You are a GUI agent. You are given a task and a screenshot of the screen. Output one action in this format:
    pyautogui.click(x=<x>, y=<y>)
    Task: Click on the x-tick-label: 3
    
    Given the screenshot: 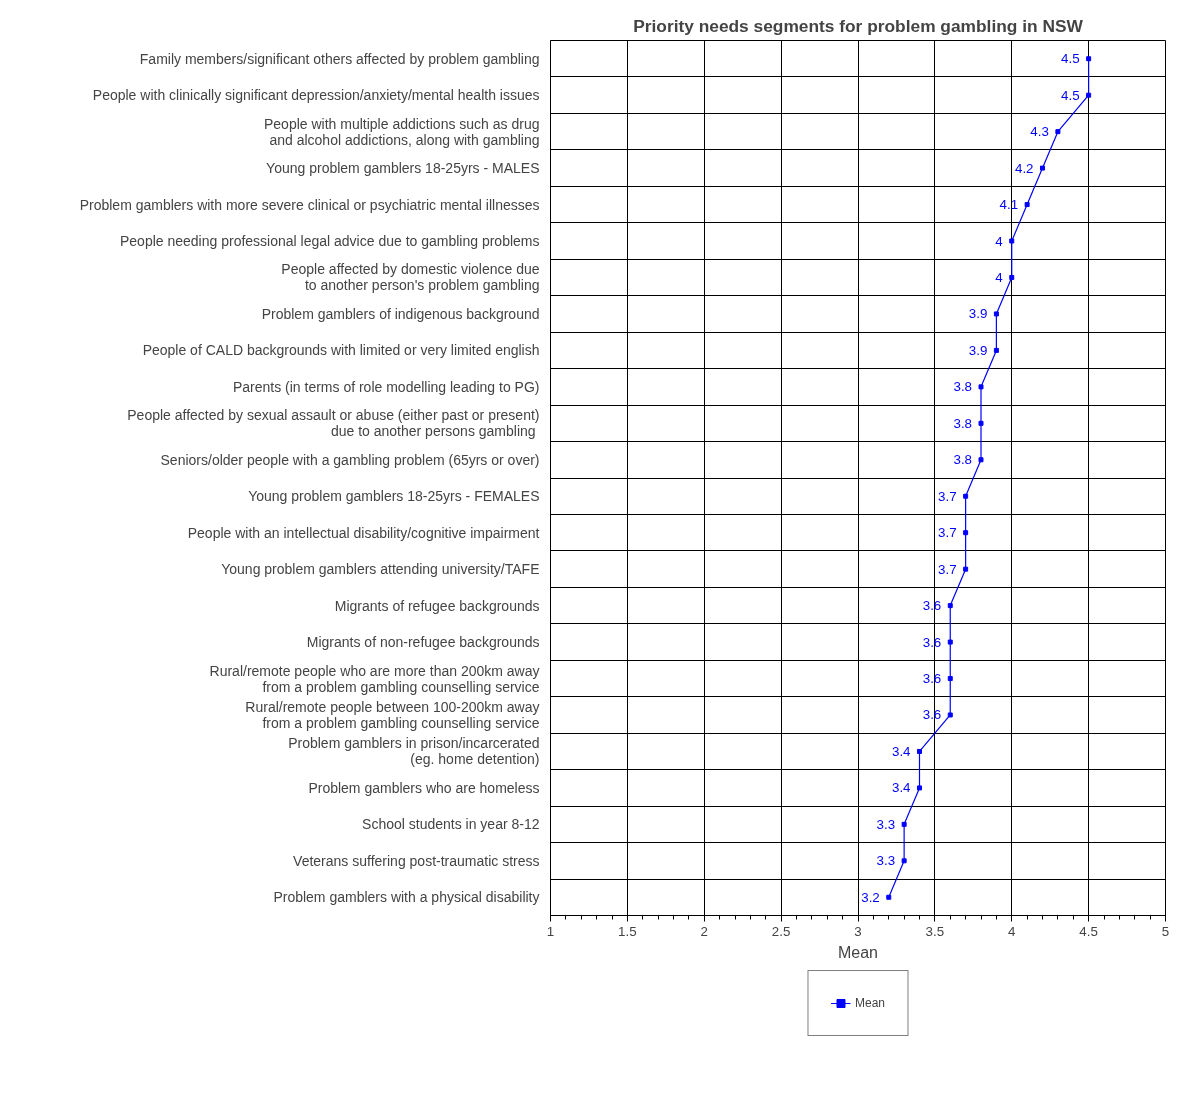 What is the action you would take?
    pyautogui.click(x=858, y=931)
    